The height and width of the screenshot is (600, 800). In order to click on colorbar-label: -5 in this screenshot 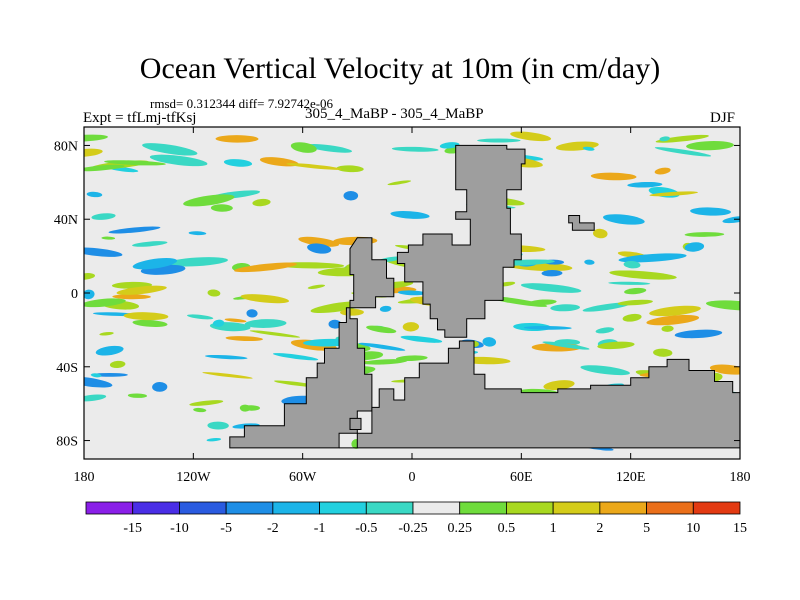, I will do `click(226, 528)`.